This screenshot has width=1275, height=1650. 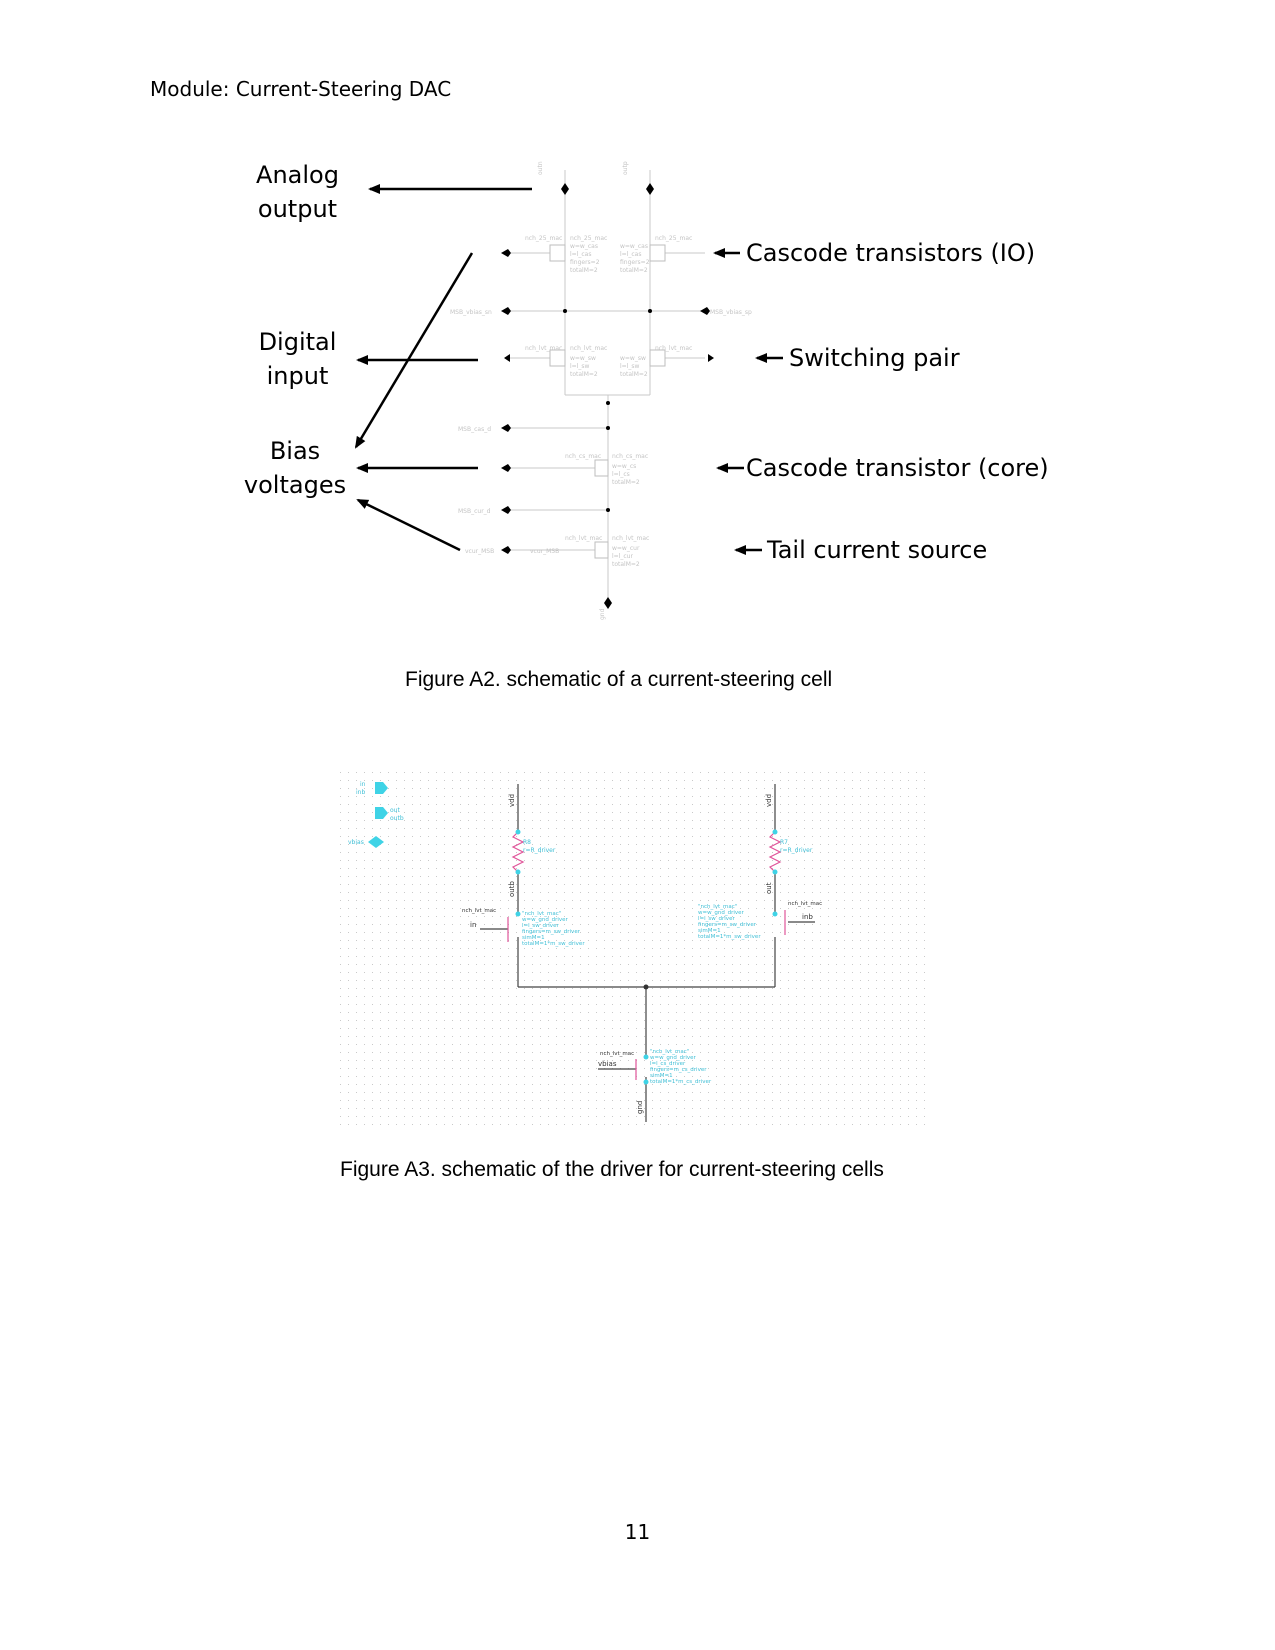 What do you see at coordinates (646, 987) in the screenshot?
I see `junction-dot` at bounding box center [646, 987].